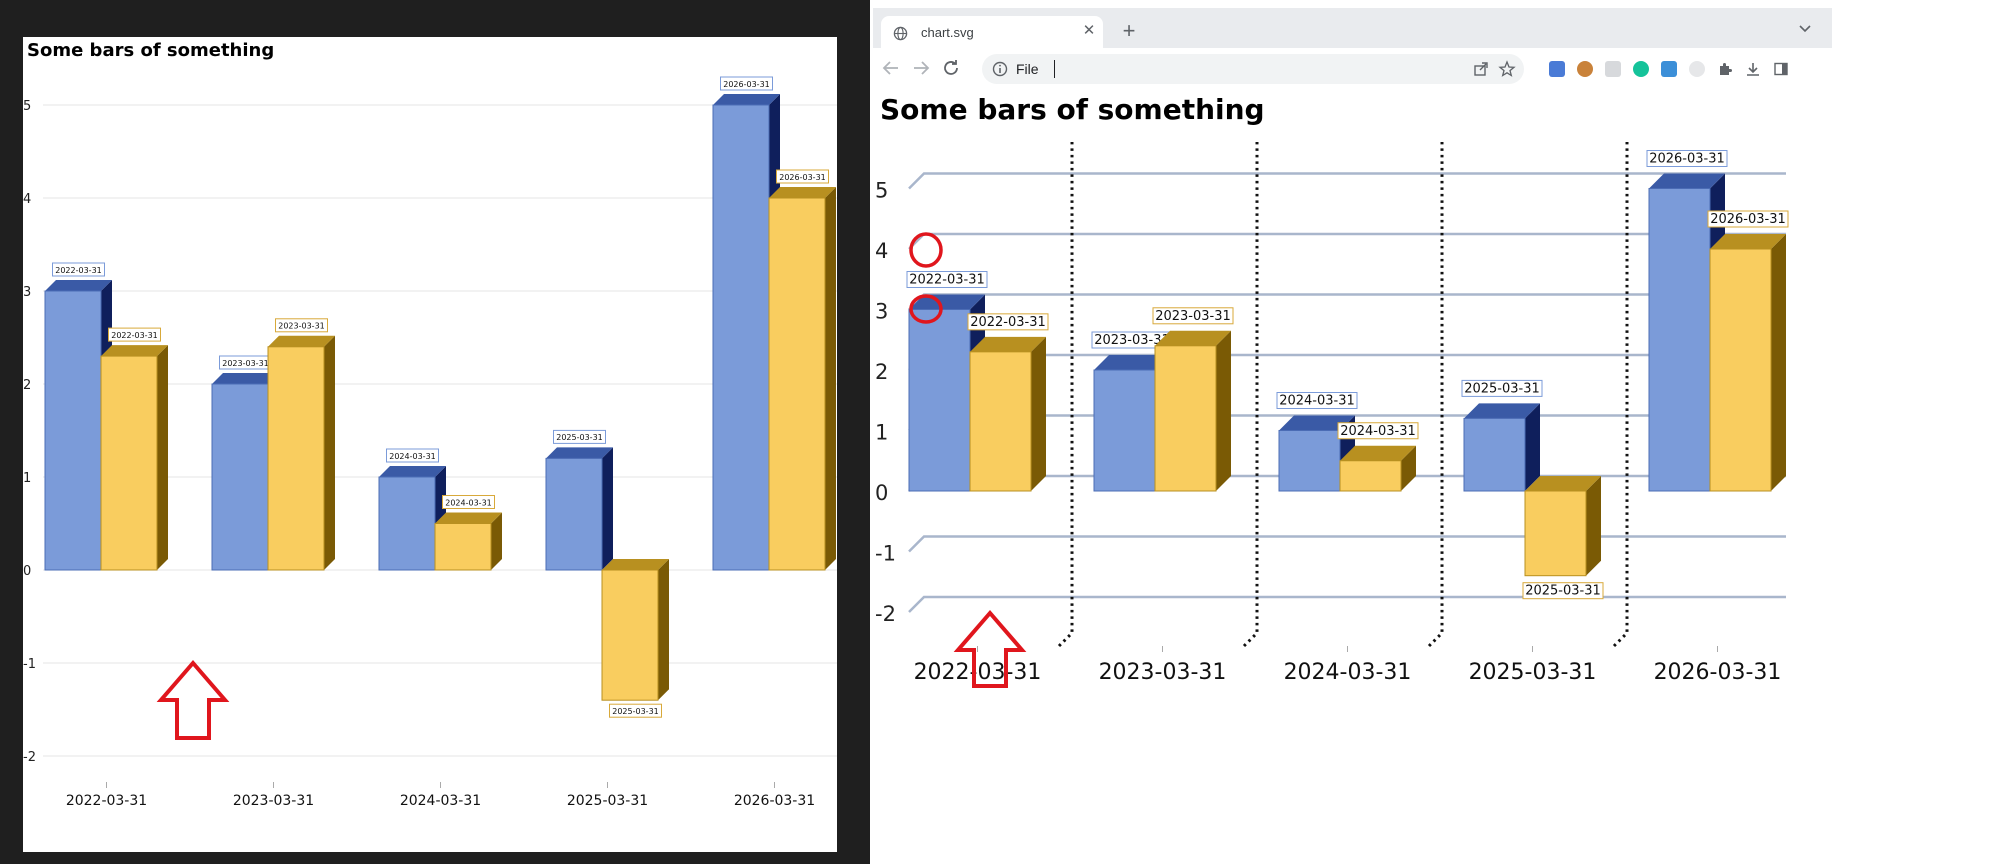  What do you see at coordinates (1027, 69) in the screenshot?
I see `address-scheme-label: File` at bounding box center [1027, 69].